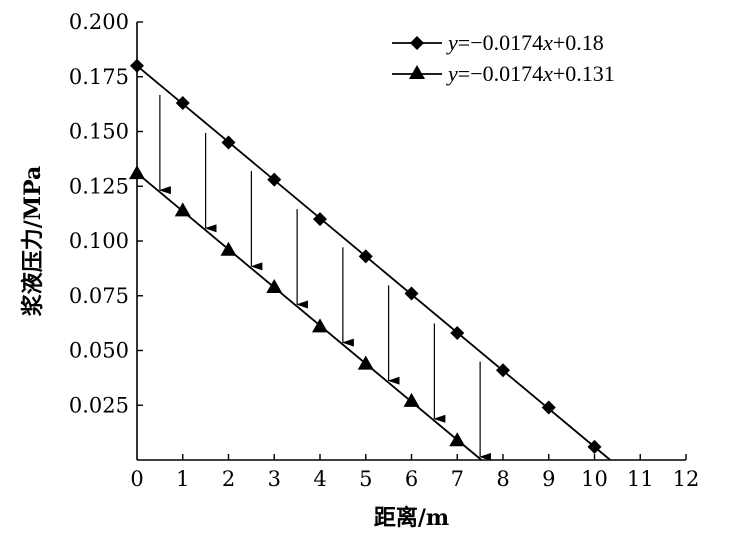  Describe the element at coordinates (182, 479) in the screenshot. I see `x-tick-label: 1` at that location.